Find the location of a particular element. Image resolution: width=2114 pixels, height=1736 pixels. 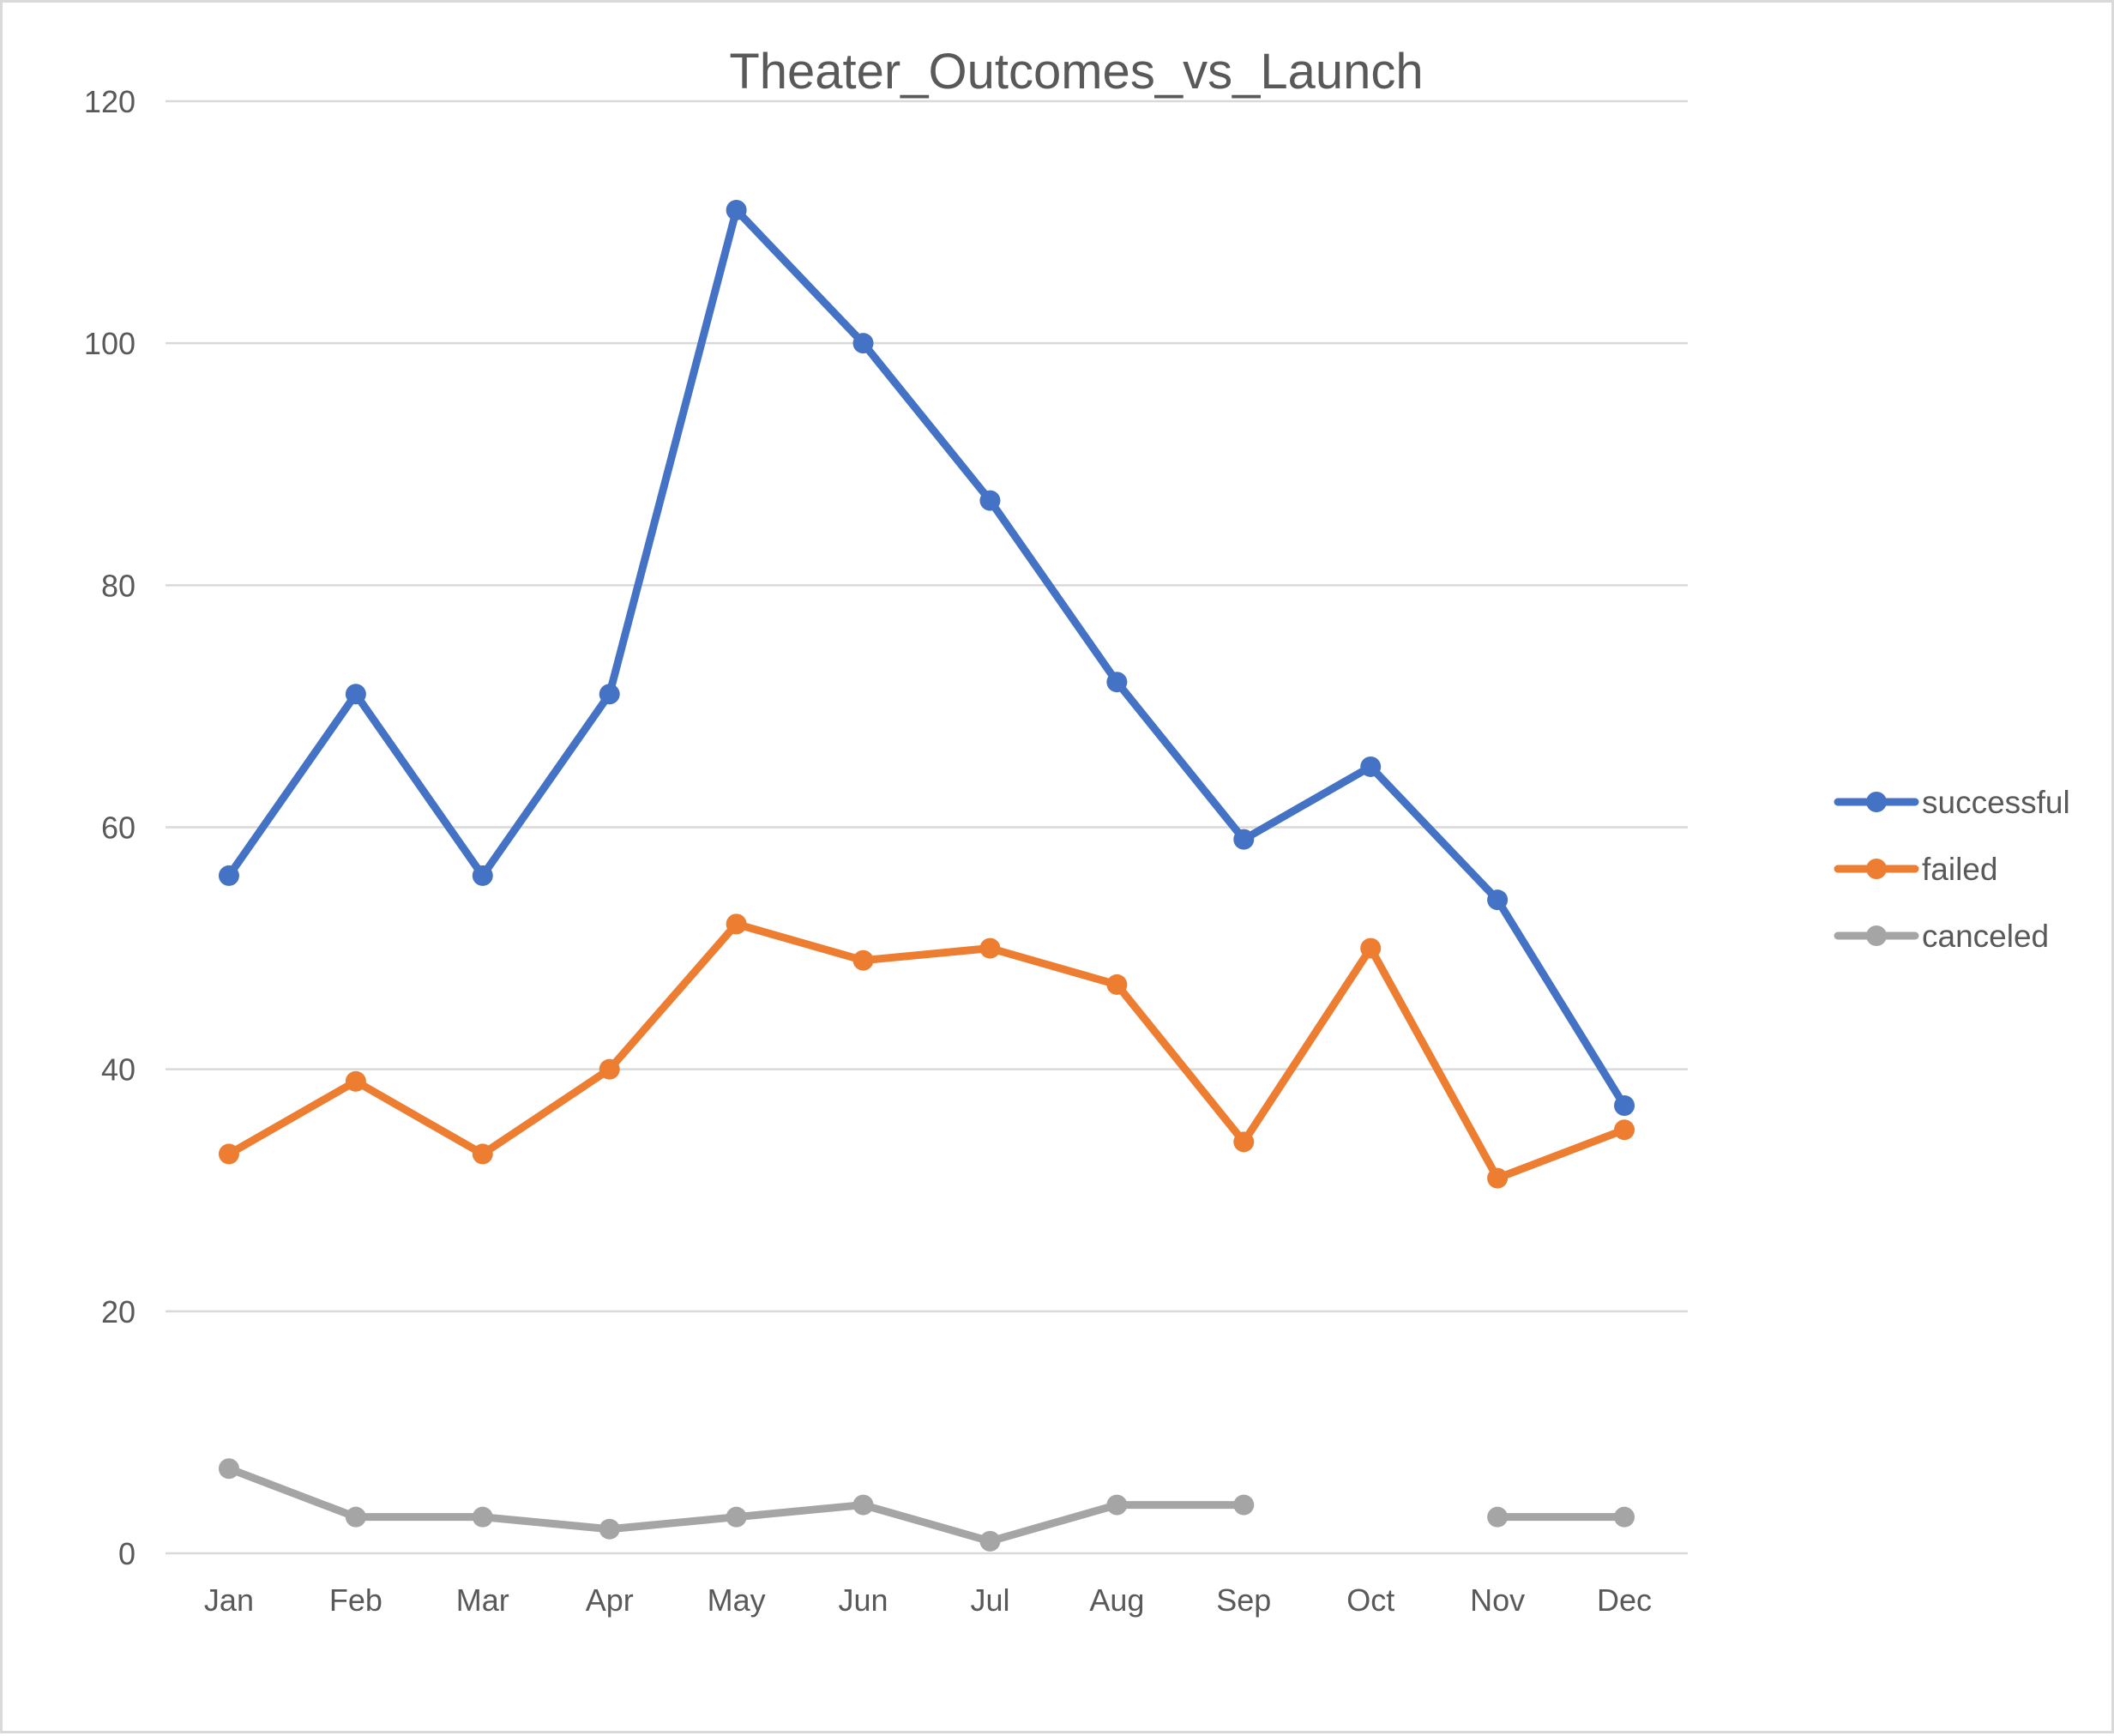

x-tick-label: Mar is located at coordinates (482, 1600).